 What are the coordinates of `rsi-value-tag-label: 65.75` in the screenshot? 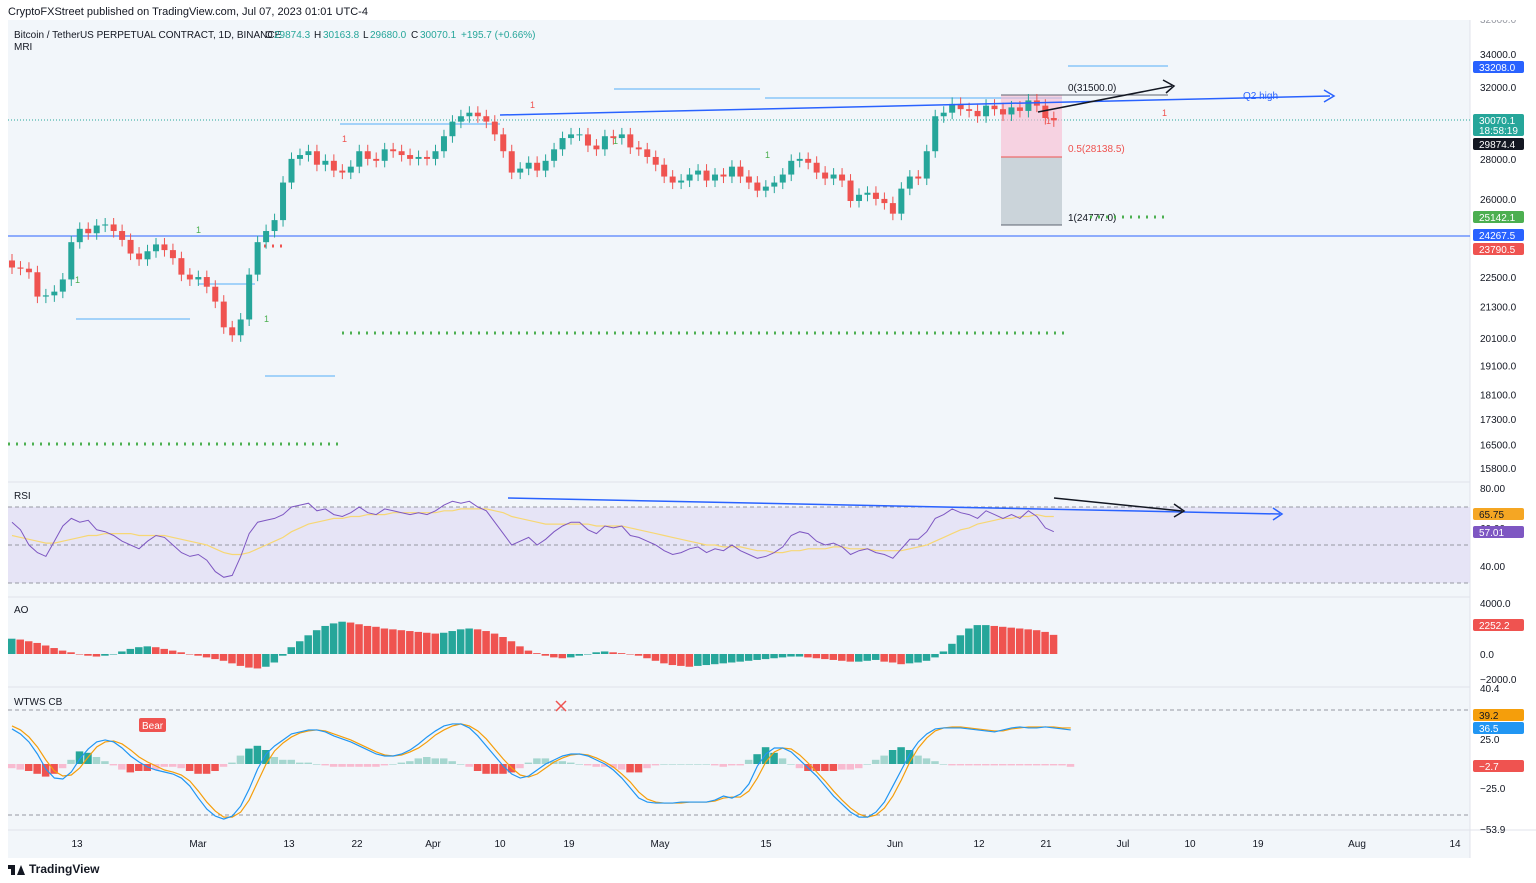 It's located at (1491, 515).